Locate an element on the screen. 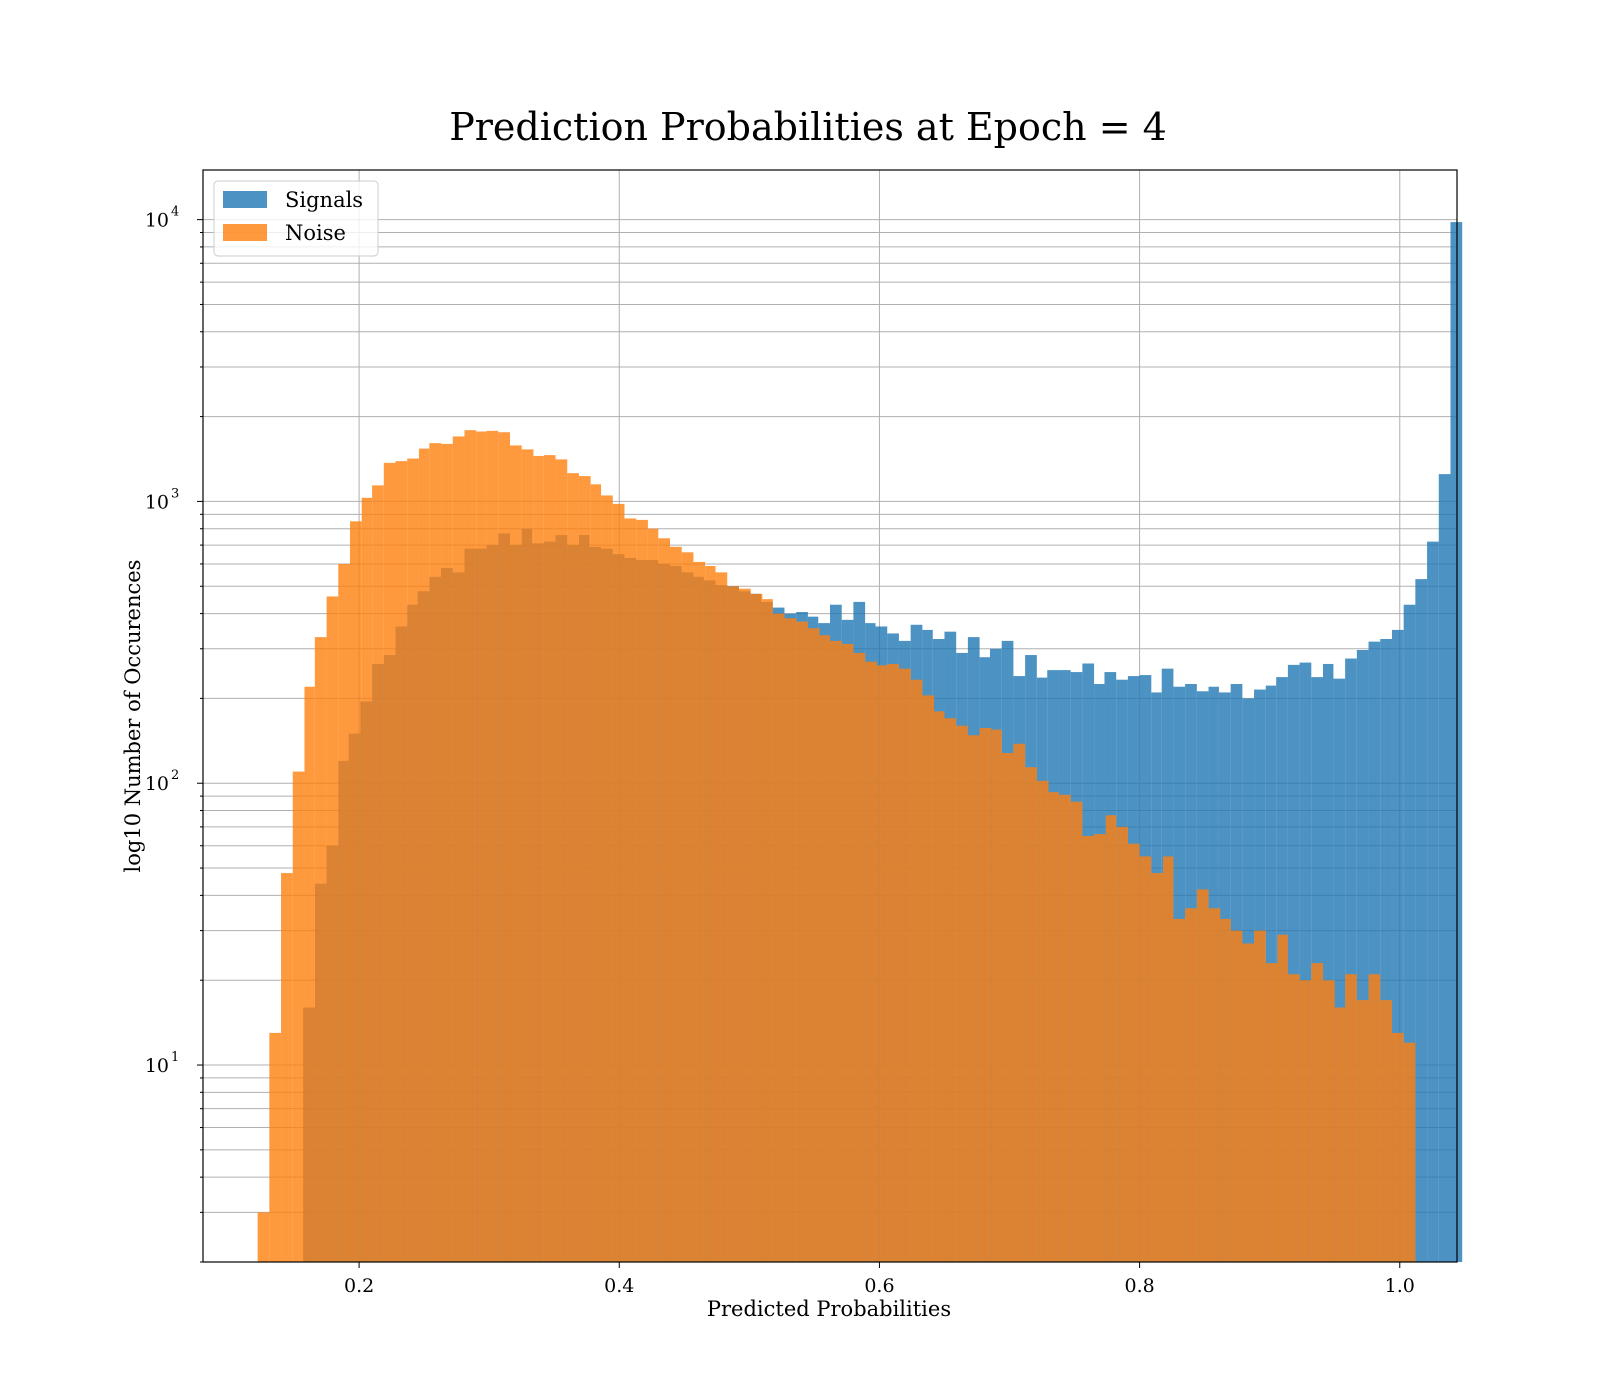 This screenshot has width=1600, height=1400. legend-label-noise: Noise is located at coordinates (315, 233).